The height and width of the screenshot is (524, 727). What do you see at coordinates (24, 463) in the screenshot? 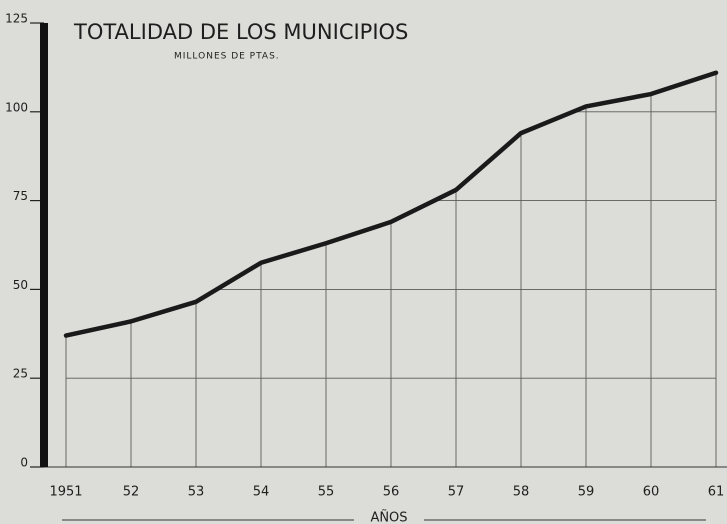
I see `y-tick-label: 0` at bounding box center [24, 463].